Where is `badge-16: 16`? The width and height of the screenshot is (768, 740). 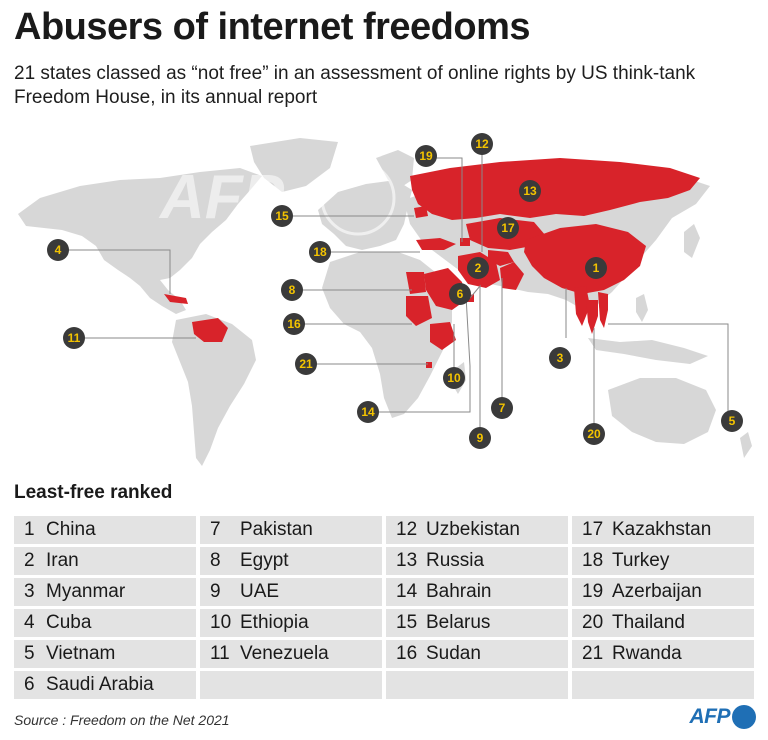 badge-16: 16 is located at coordinates (294, 324).